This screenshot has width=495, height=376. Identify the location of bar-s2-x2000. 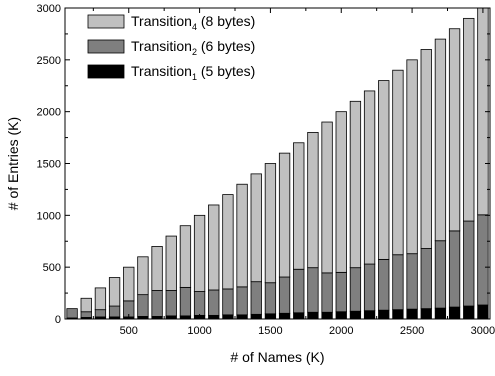
(341, 292).